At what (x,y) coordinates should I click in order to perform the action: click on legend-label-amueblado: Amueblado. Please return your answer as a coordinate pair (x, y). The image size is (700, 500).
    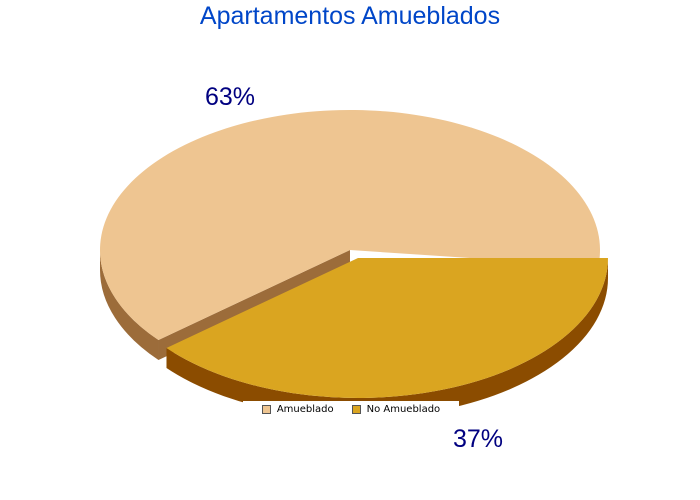
    Looking at the image, I should click on (305, 409).